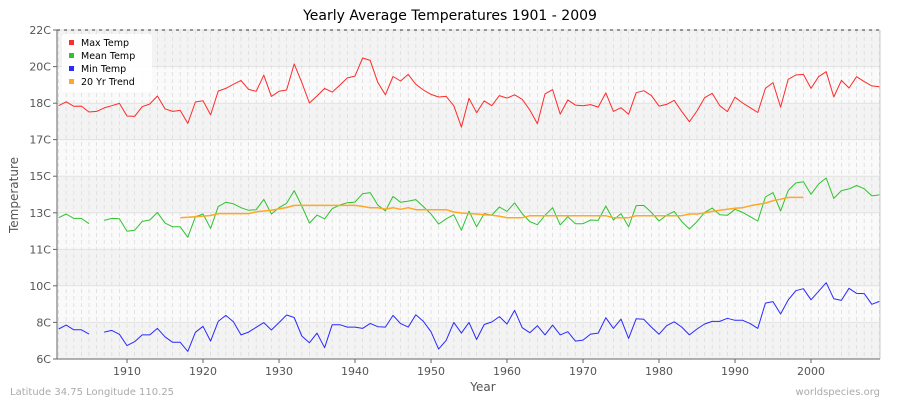 This screenshot has width=900, height=400. Describe the element at coordinates (71, 42) in the screenshot. I see `legend-swatch-max-temp` at that location.